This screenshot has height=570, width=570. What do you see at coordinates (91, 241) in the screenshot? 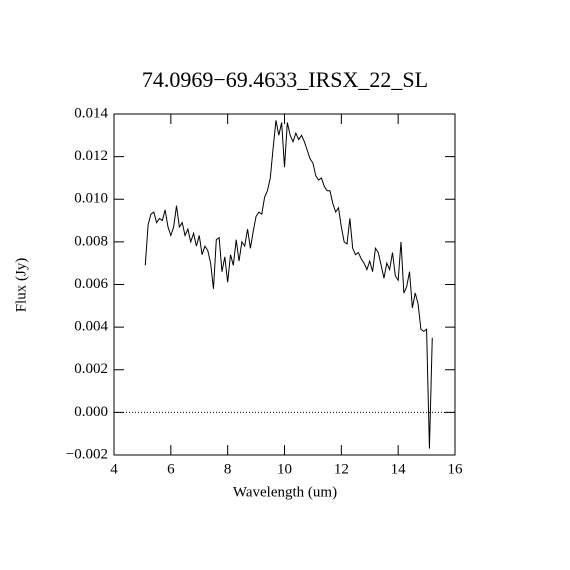
I see `y-tick-label: 0.008` at bounding box center [91, 241].